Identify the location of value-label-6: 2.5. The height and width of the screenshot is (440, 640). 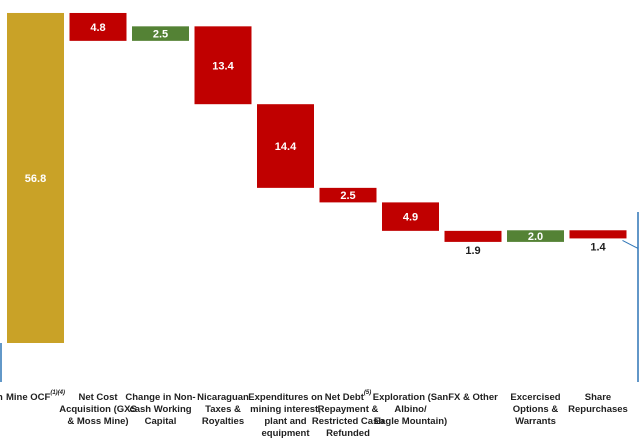
(347, 196).